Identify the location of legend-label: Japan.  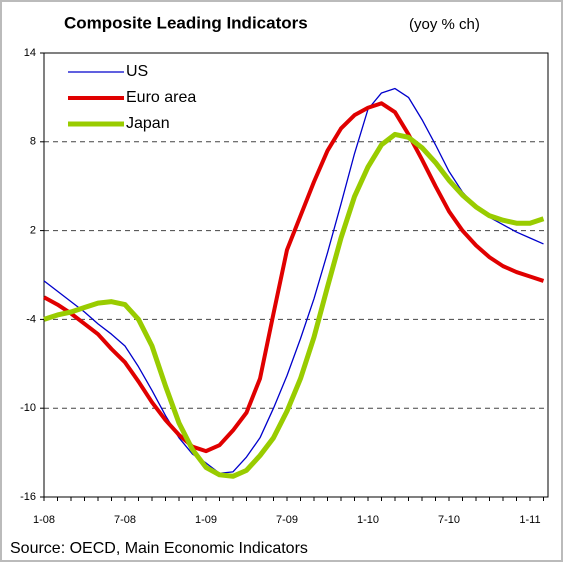
(148, 123).